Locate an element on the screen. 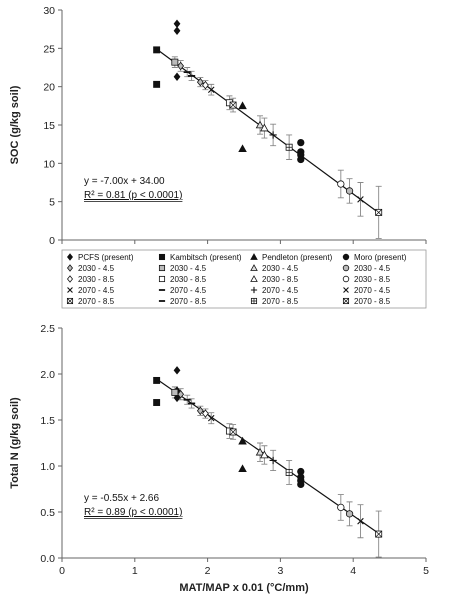 This screenshot has height=600, width=454. y-tick-label: 1.0 is located at coordinates (47, 467).